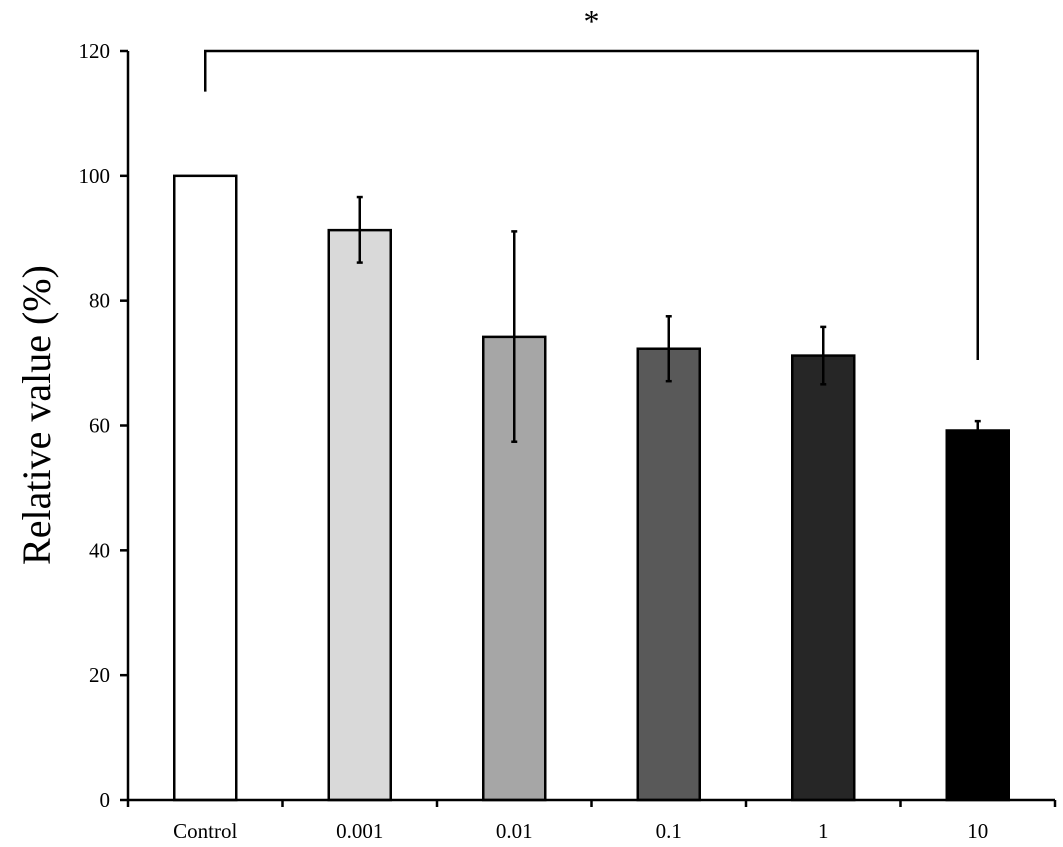  Describe the element at coordinates (99, 301) in the screenshot. I see `y-tick-label: 80` at that location.